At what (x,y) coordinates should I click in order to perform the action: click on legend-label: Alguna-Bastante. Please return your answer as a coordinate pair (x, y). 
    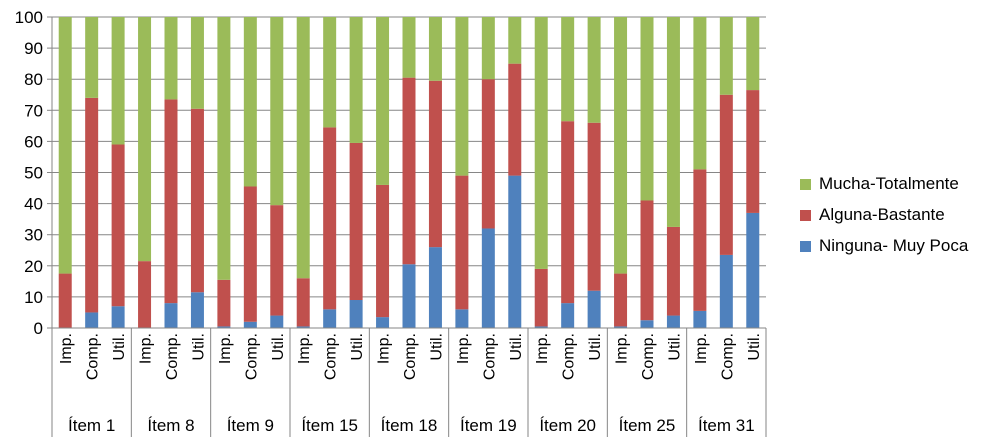
    Looking at the image, I should click on (882, 214).